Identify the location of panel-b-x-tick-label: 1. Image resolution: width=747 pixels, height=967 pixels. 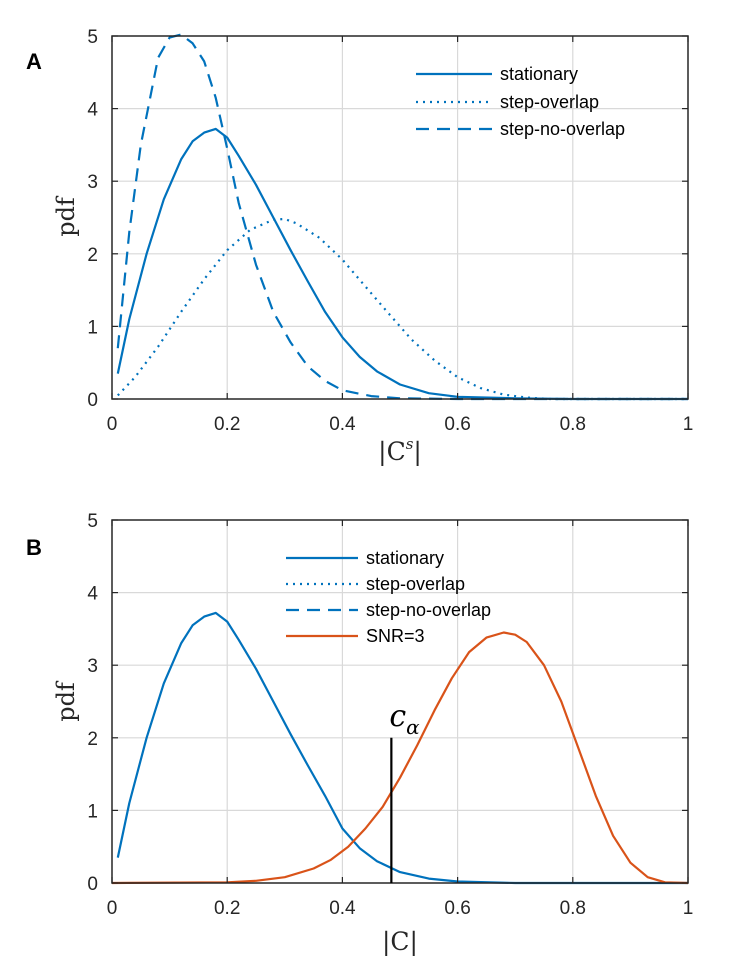
(688, 908).